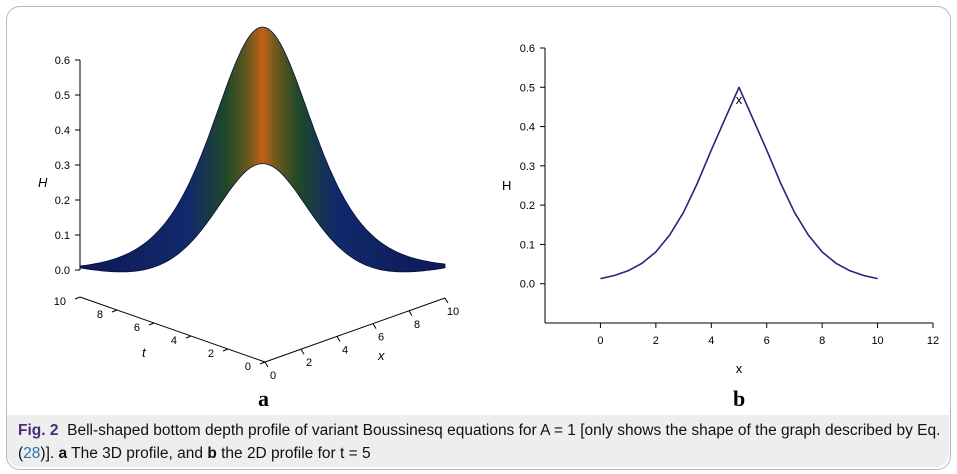 This screenshot has height=474, width=957. What do you see at coordinates (60, 302) in the screenshot?
I see `t-tick-label: 10` at bounding box center [60, 302].